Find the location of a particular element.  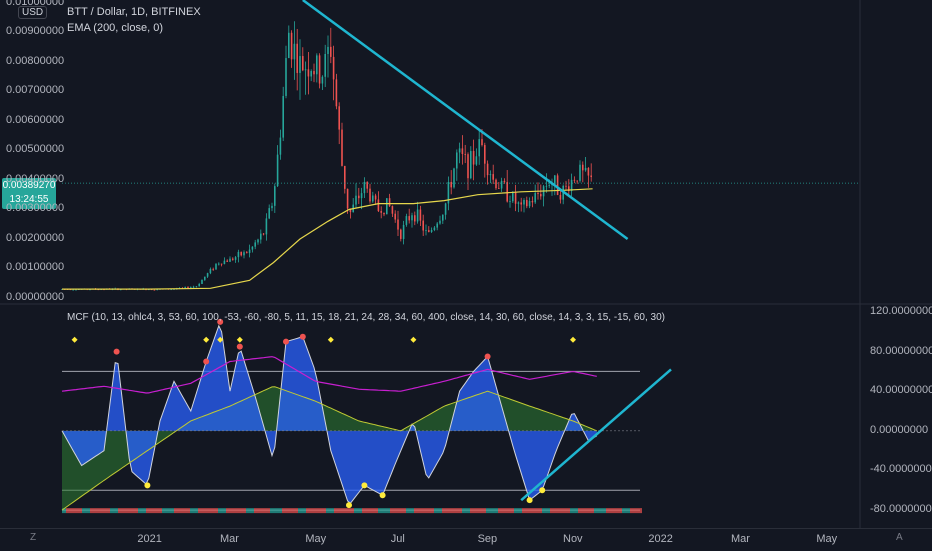

price-axis-label: 0.00700000 is located at coordinates (35, 90).